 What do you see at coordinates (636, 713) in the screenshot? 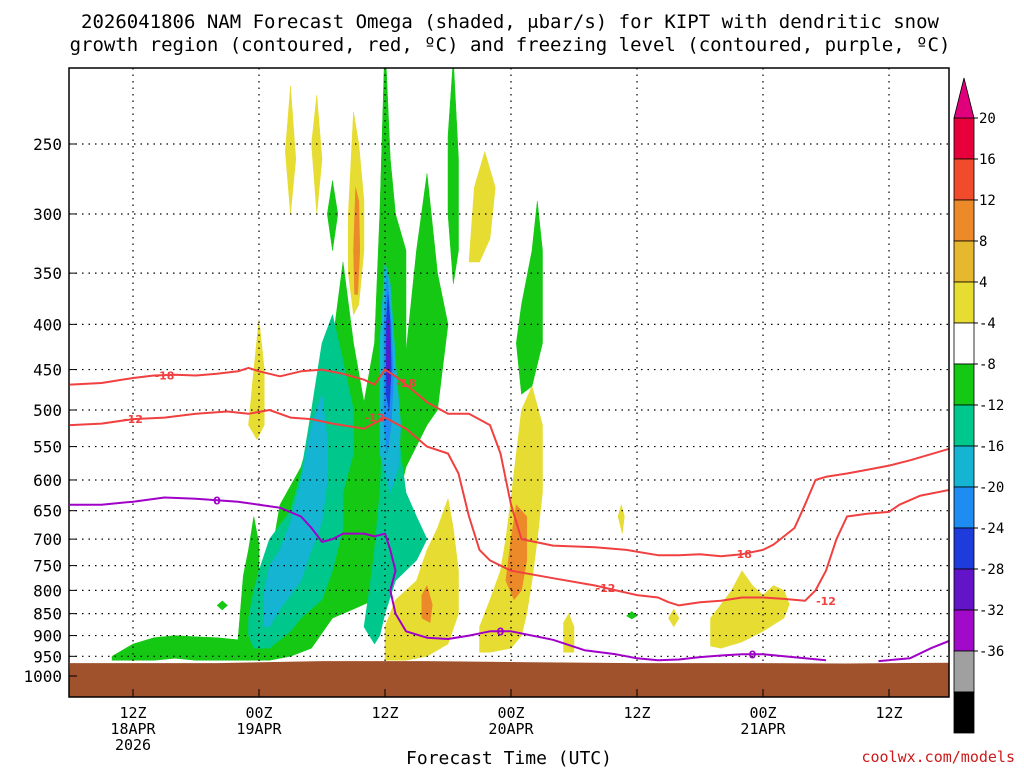
I see `x-tick-label-60-1: 12Z` at bounding box center [636, 713].